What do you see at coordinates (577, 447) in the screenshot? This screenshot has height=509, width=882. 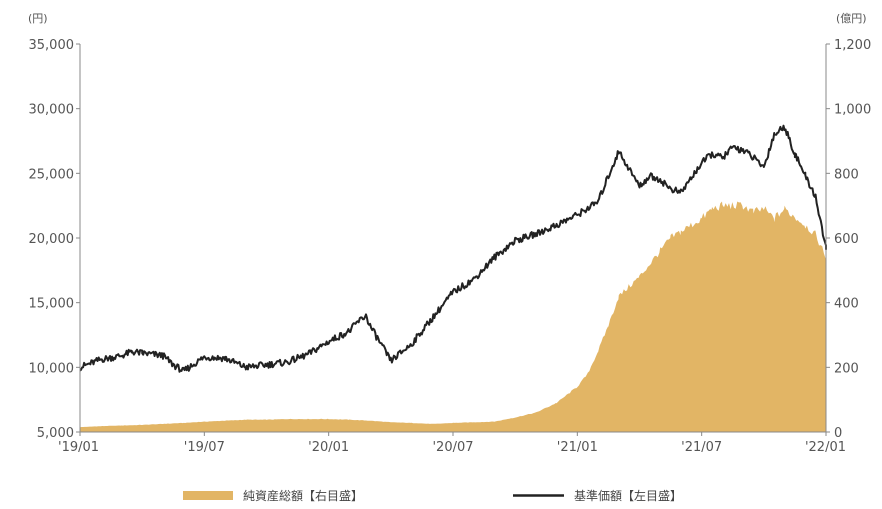 I see `x-tick-label: '21/01` at bounding box center [577, 447].